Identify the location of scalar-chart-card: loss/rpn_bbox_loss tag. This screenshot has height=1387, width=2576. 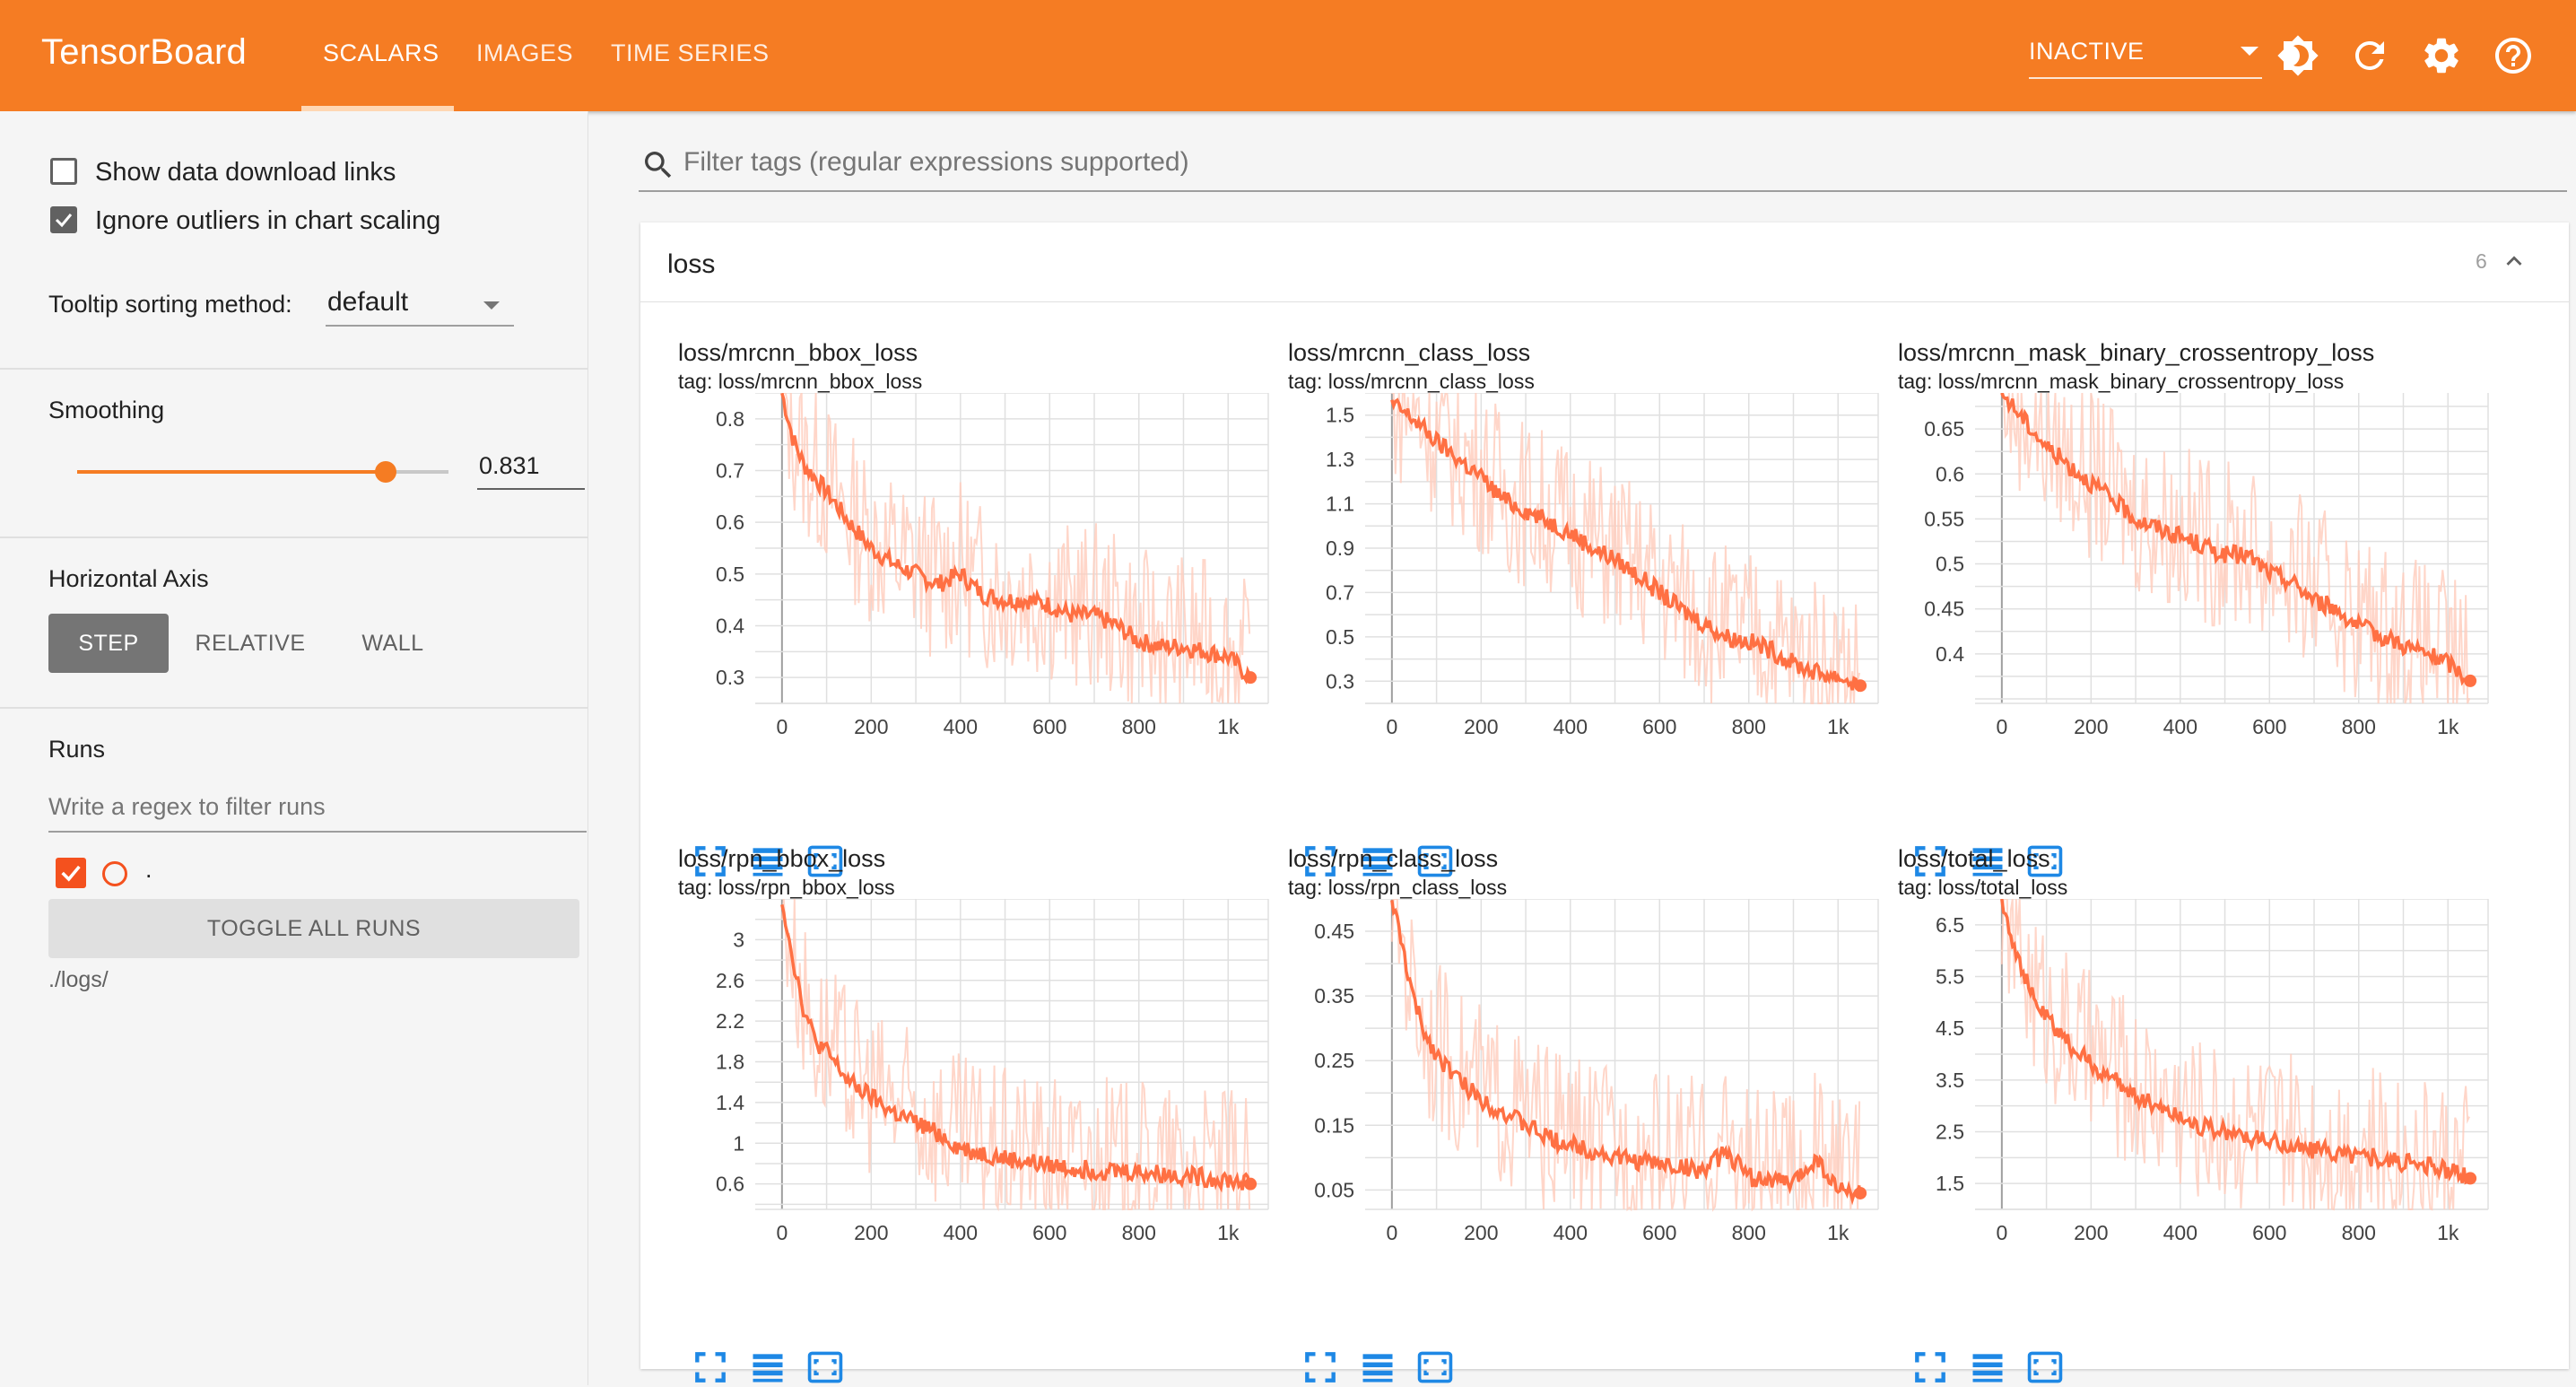
(978, 1114).